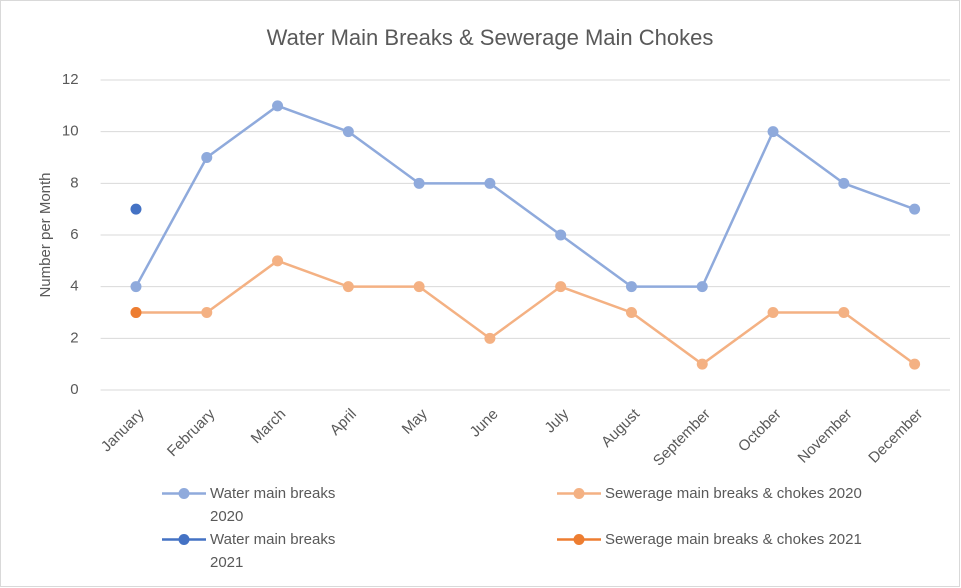 Image resolution: width=961 pixels, height=588 pixels. Describe the element at coordinates (74, 286) in the screenshot. I see `y-tick-label: 4` at that location.